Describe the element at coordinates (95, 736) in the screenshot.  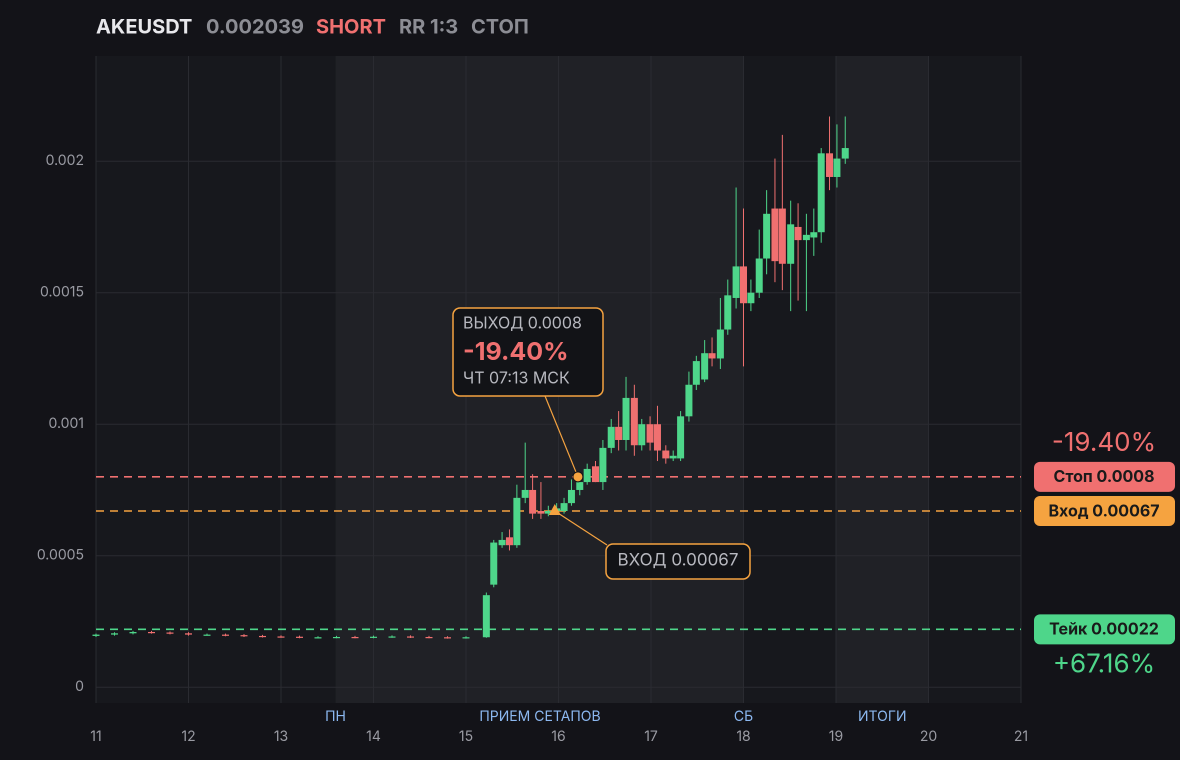
I see `x-tick-label: 11` at that location.